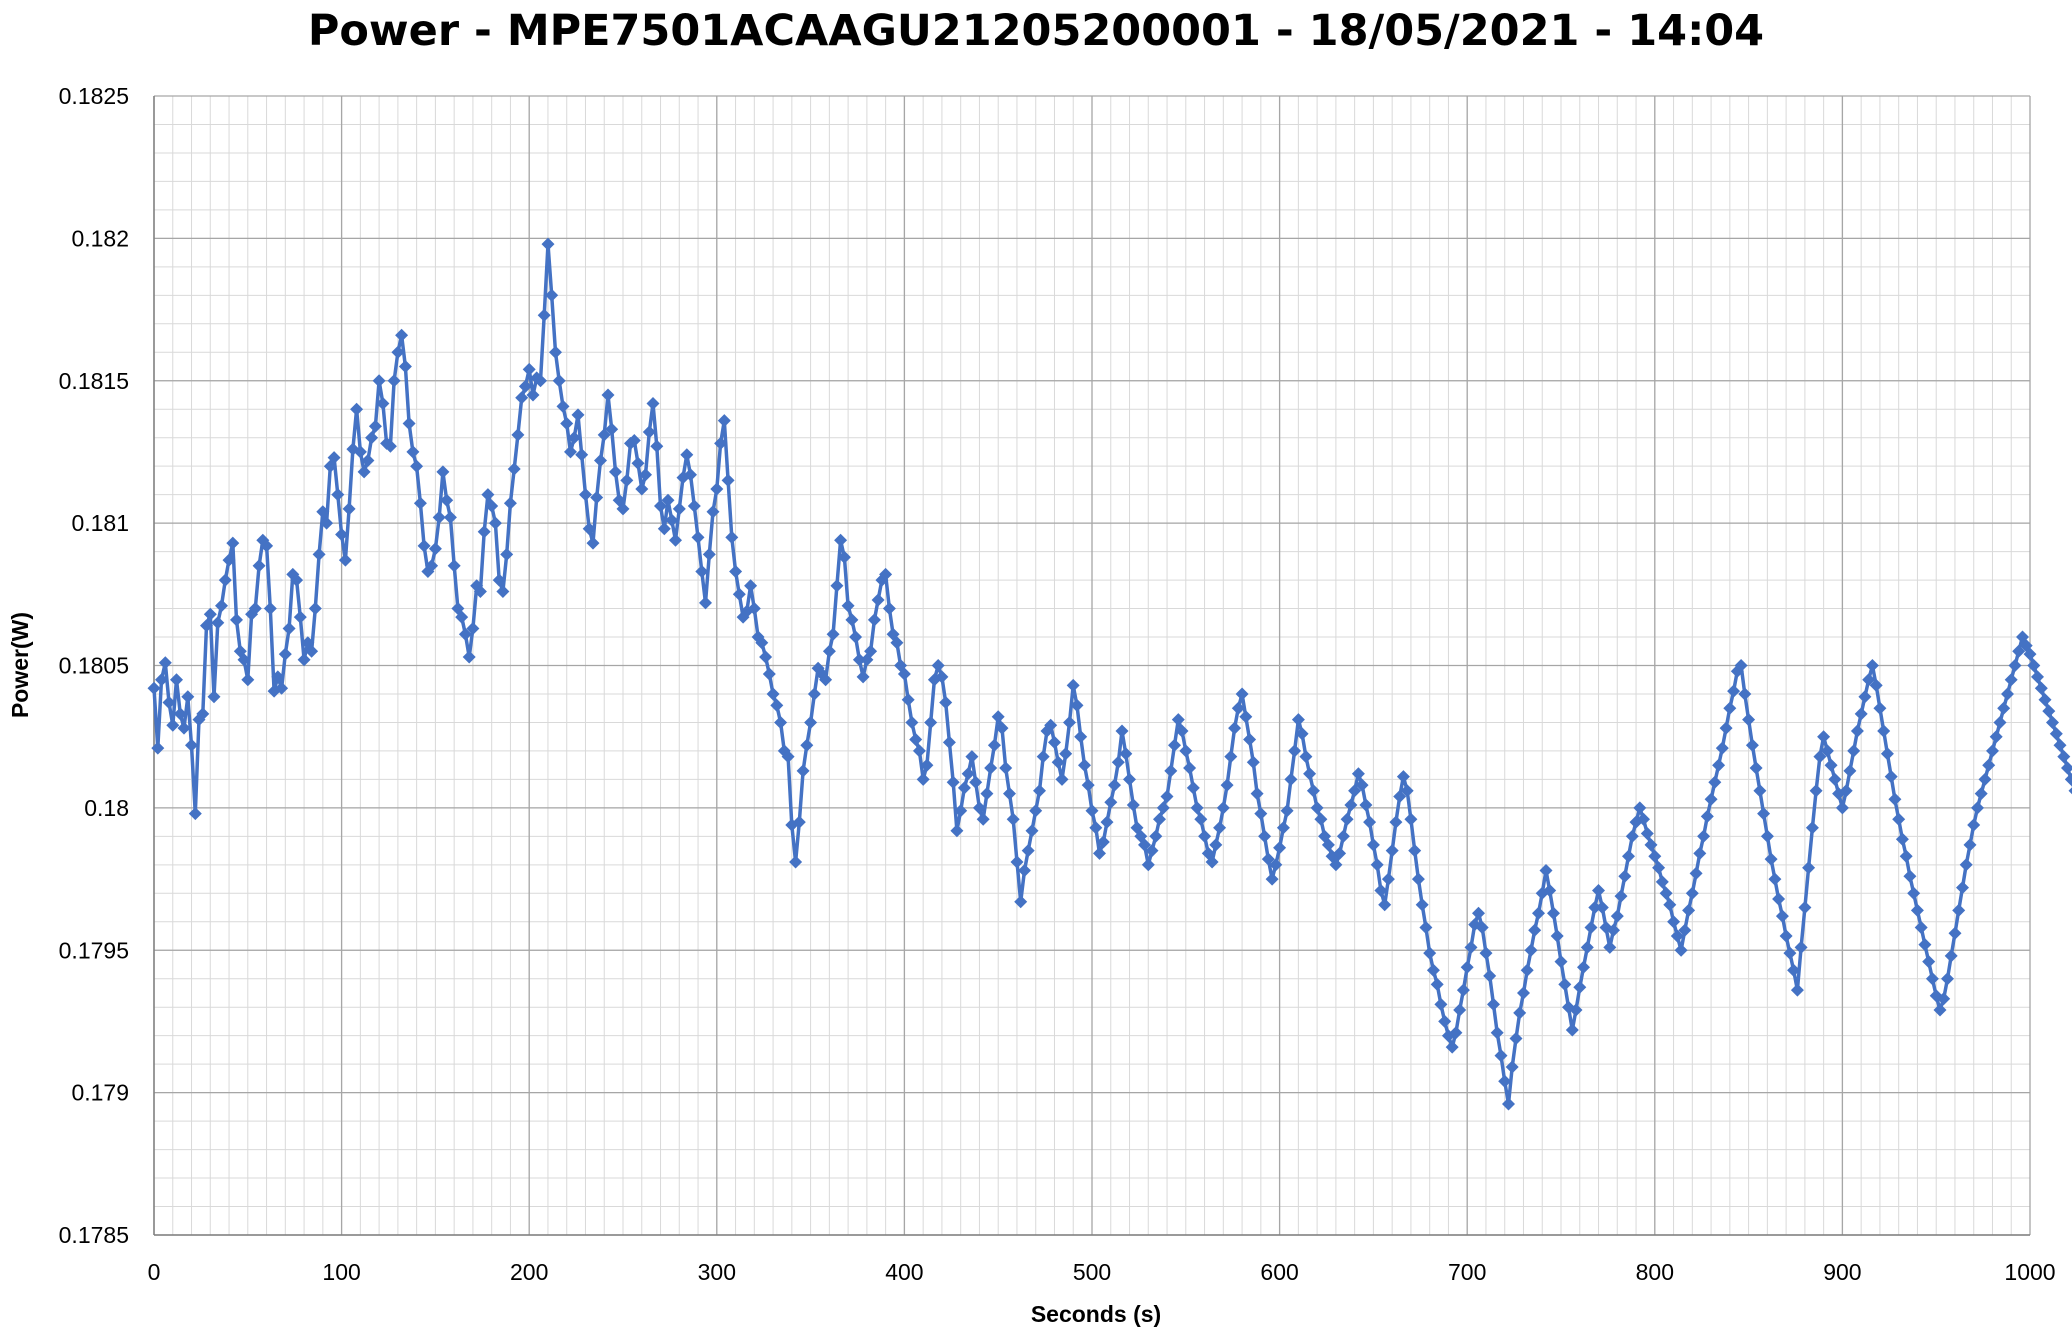 This screenshot has width=2072, height=1336. I want to click on y-tick-label: 0.1825, so click(94, 96).